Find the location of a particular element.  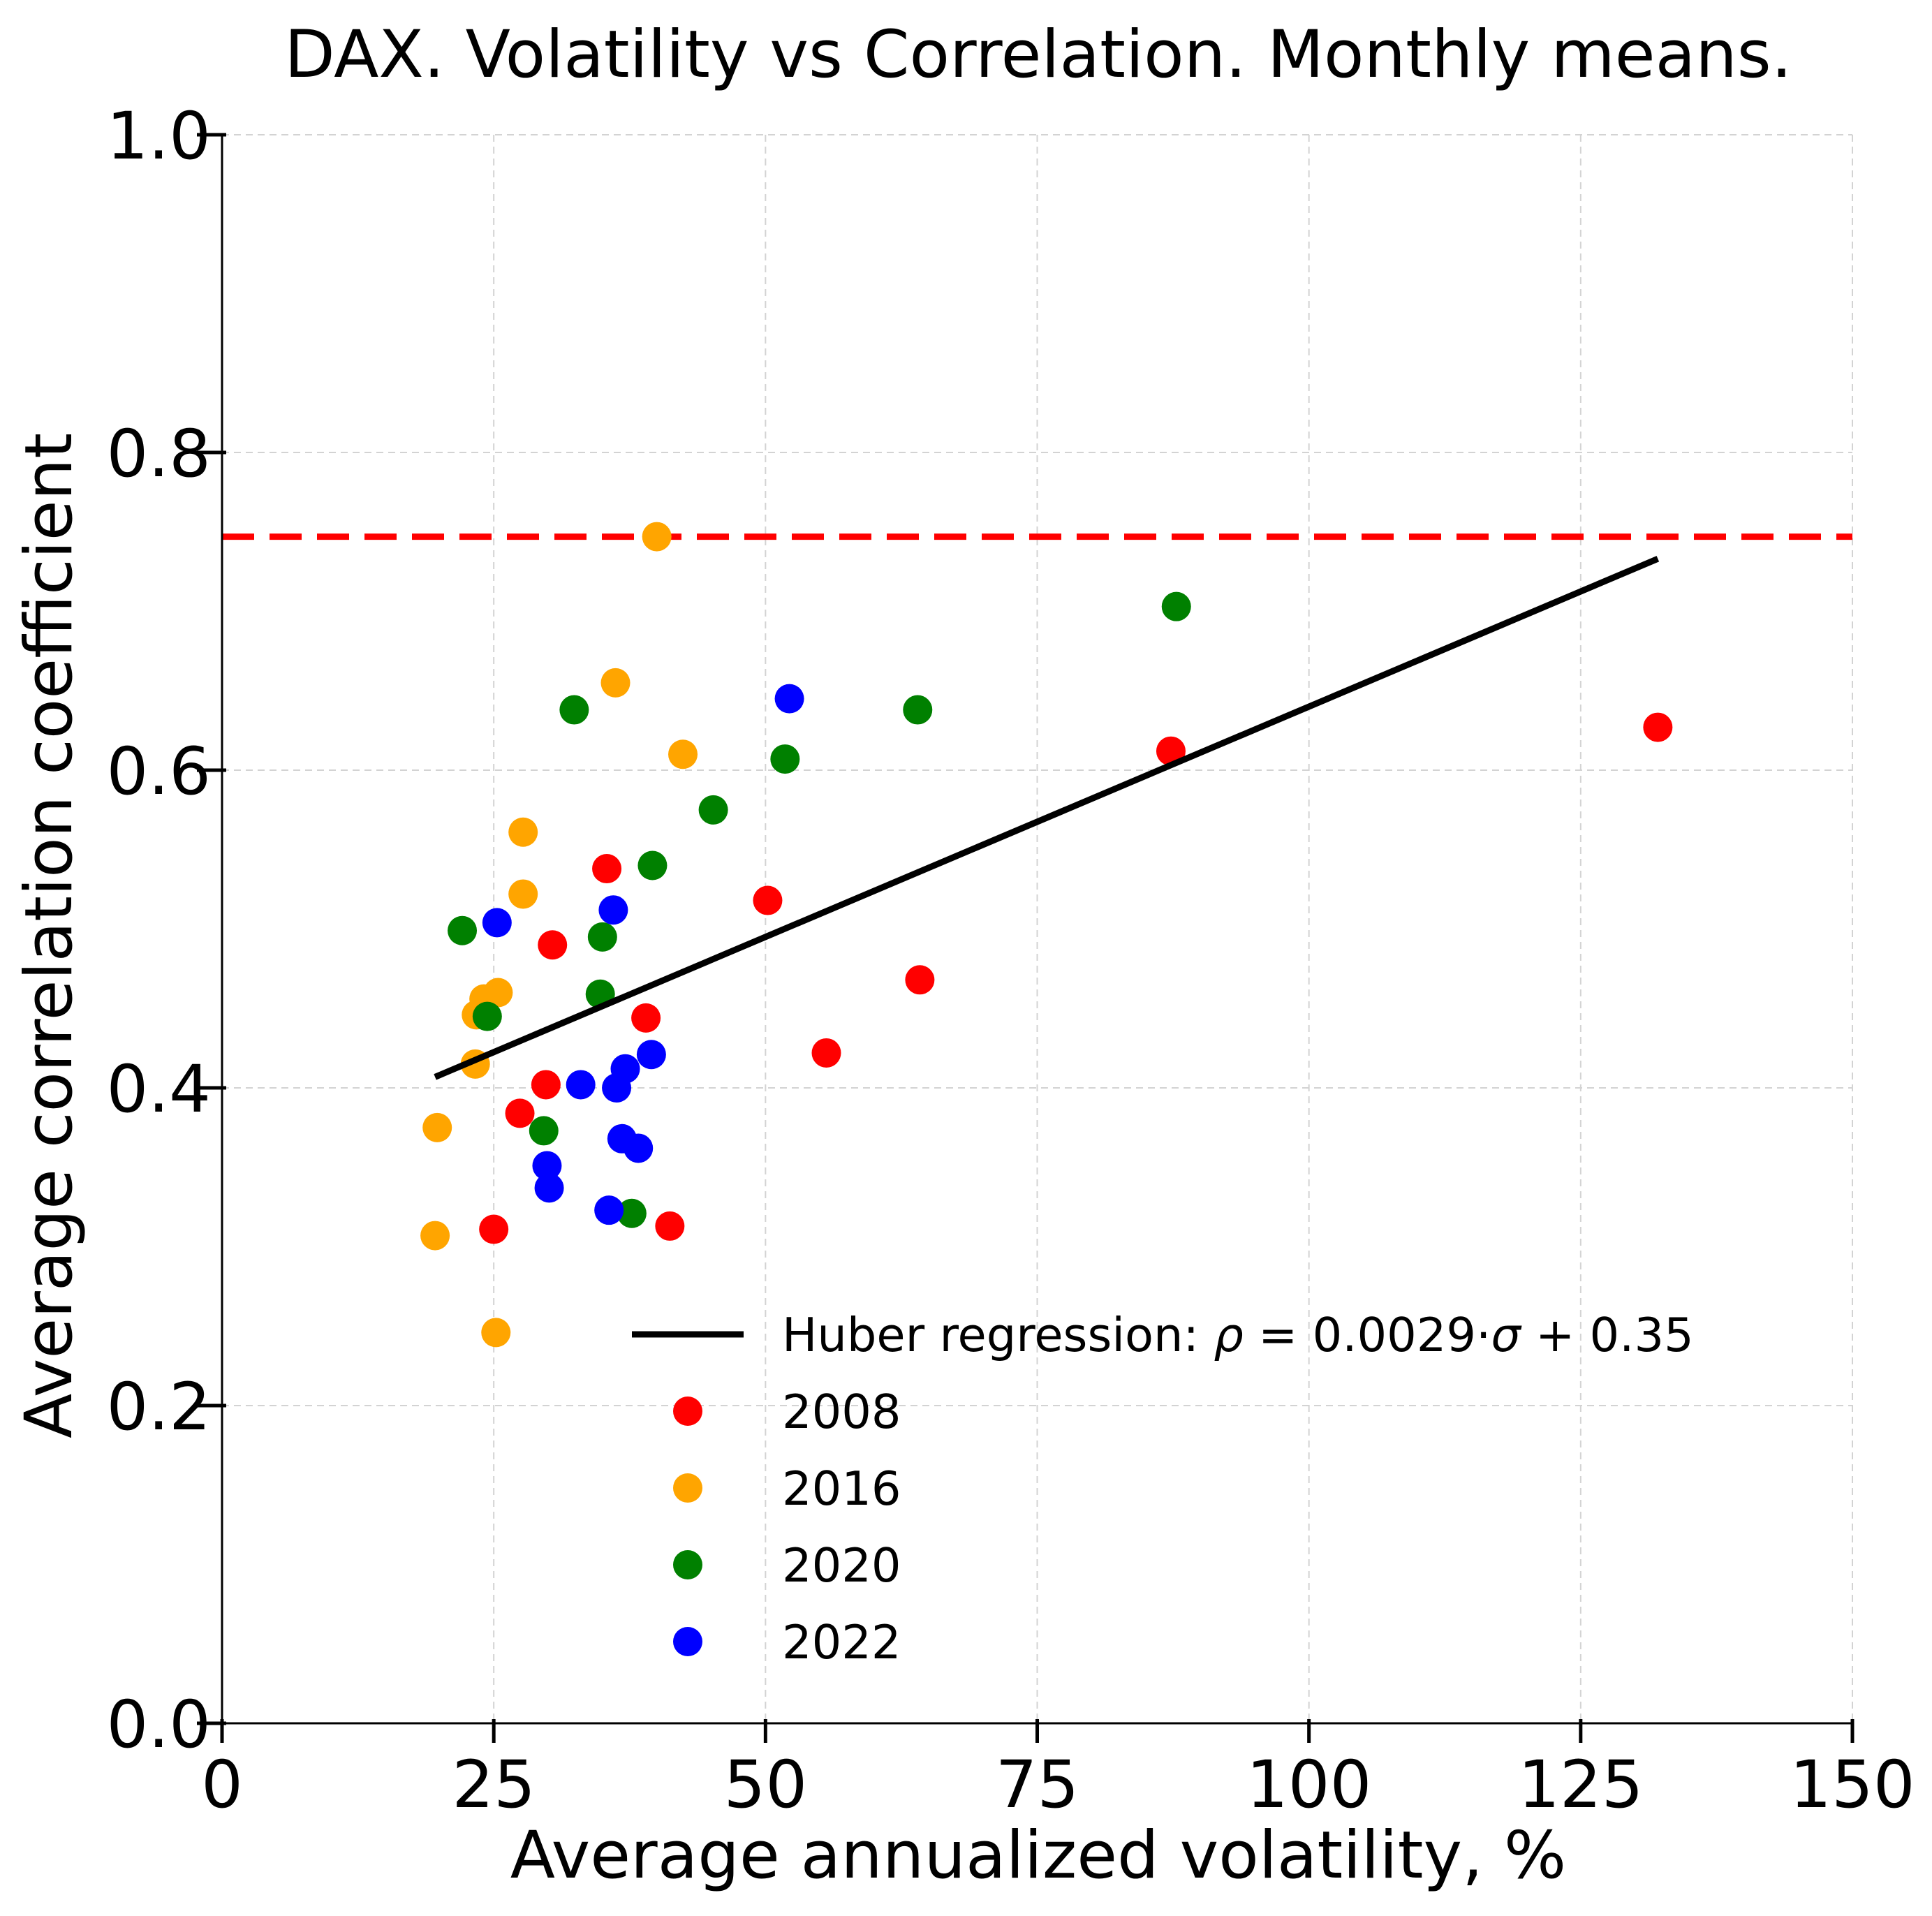

x-tick-label: 125 is located at coordinates (1580, 1785).